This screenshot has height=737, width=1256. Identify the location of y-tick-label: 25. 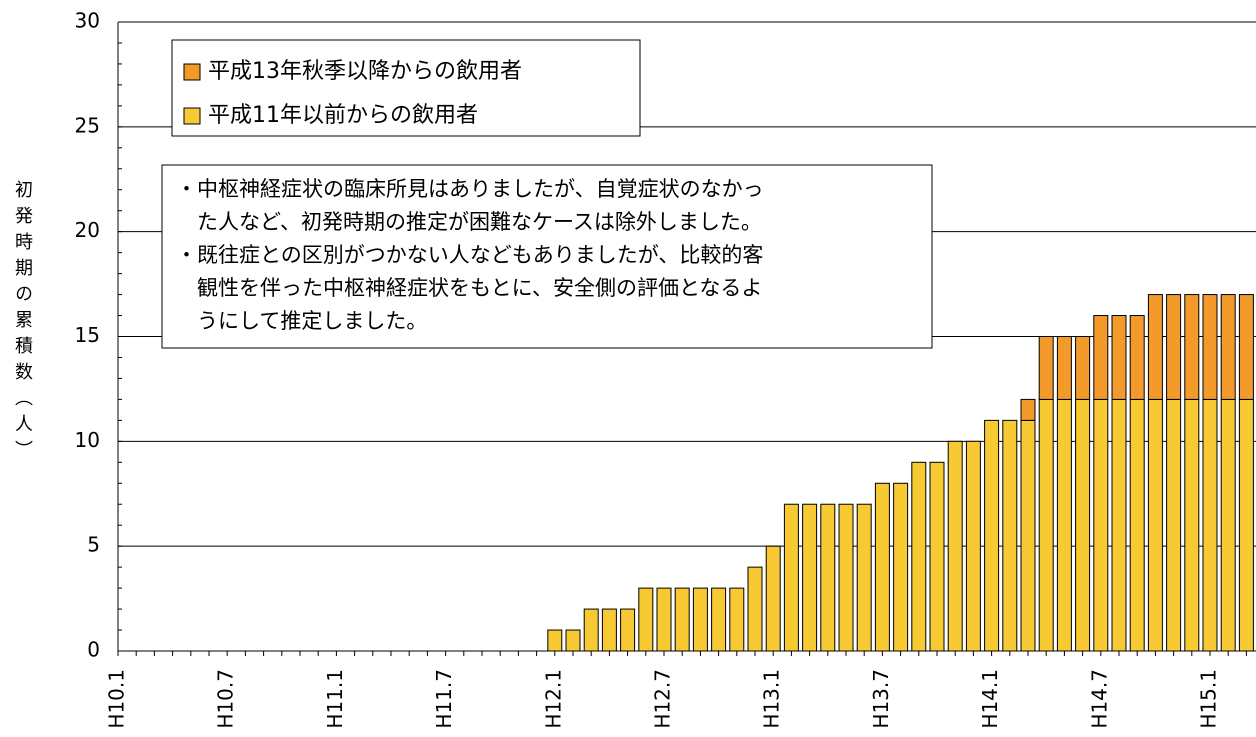
(87, 125).